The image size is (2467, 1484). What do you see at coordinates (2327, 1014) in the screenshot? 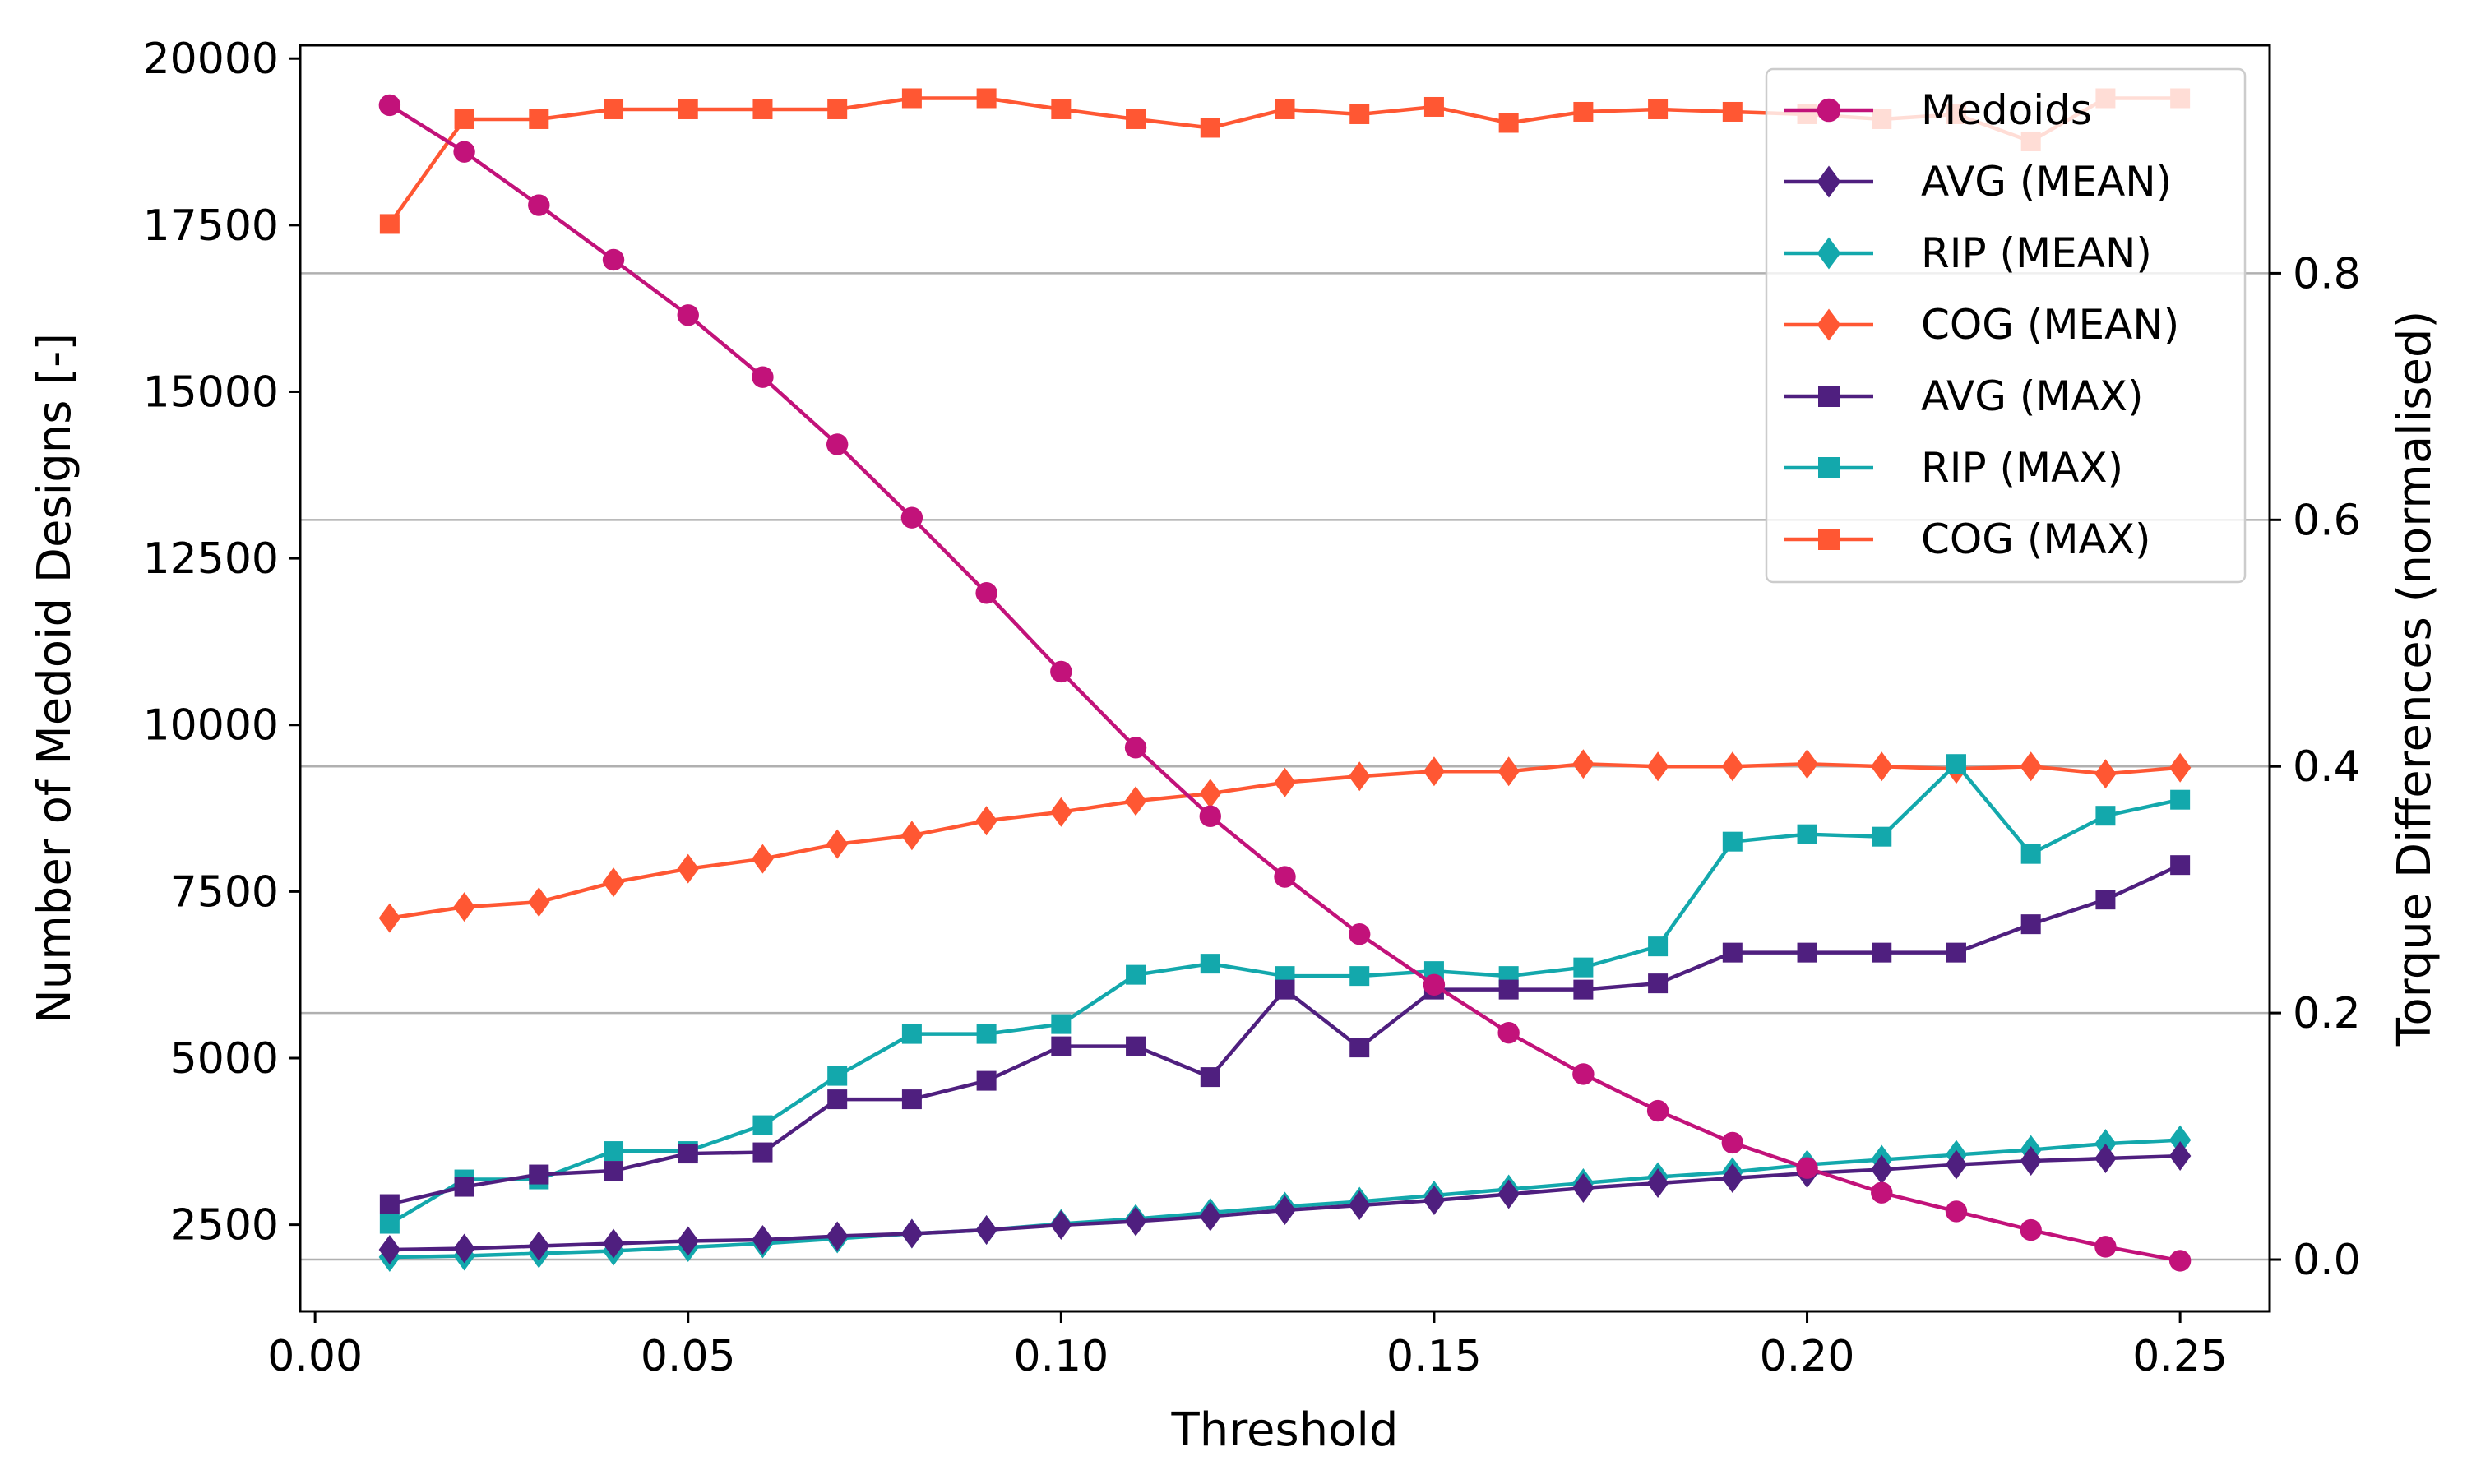
I see `y-right-tick-label: 0.2` at bounding box center [2327, 1014].